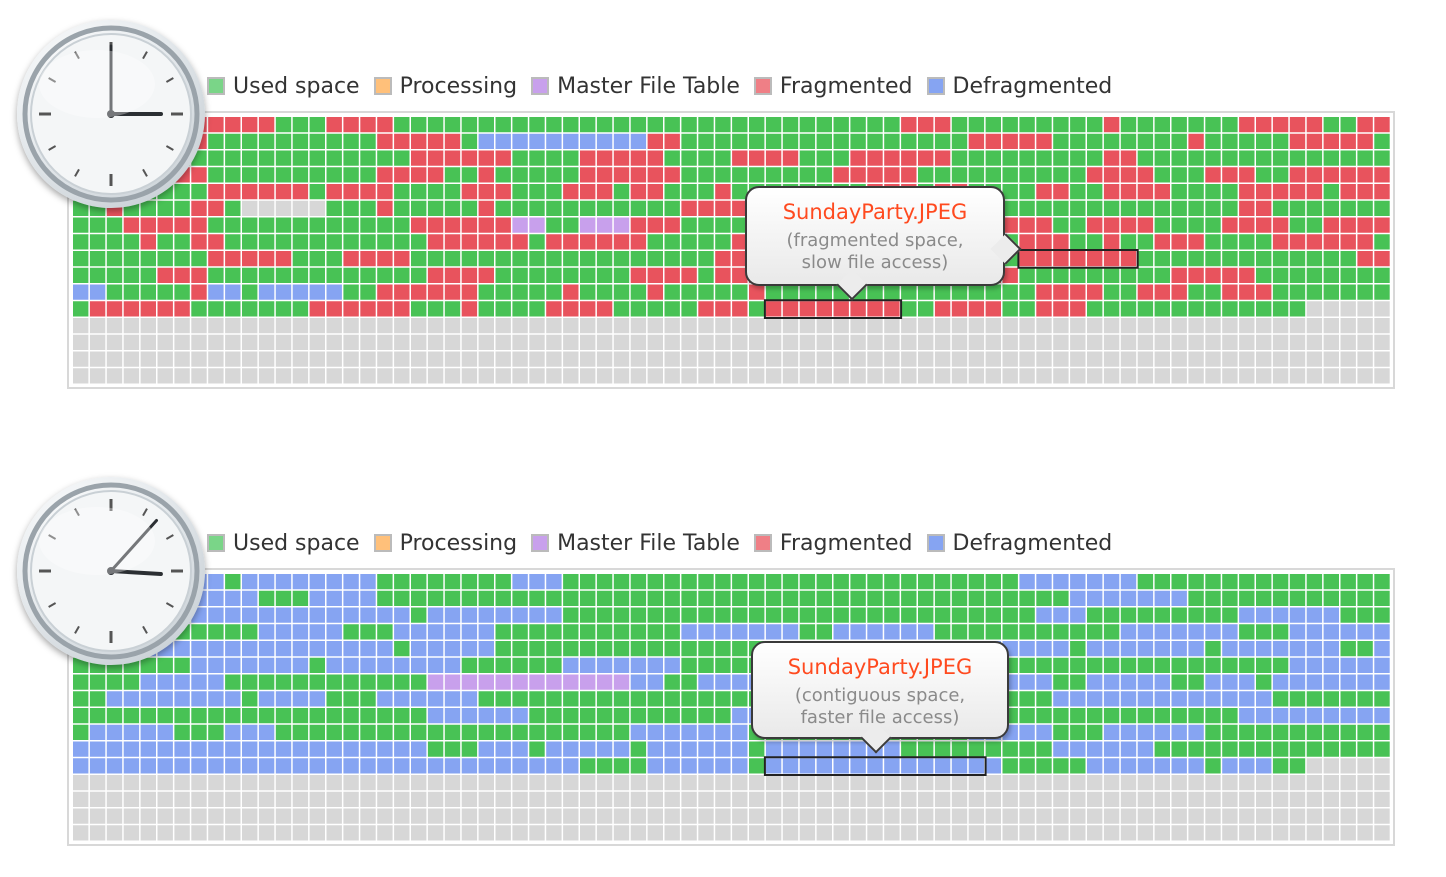  Describe the element at coordinates (97, 84) in the screenshot. I see `clock-glare` at that location.